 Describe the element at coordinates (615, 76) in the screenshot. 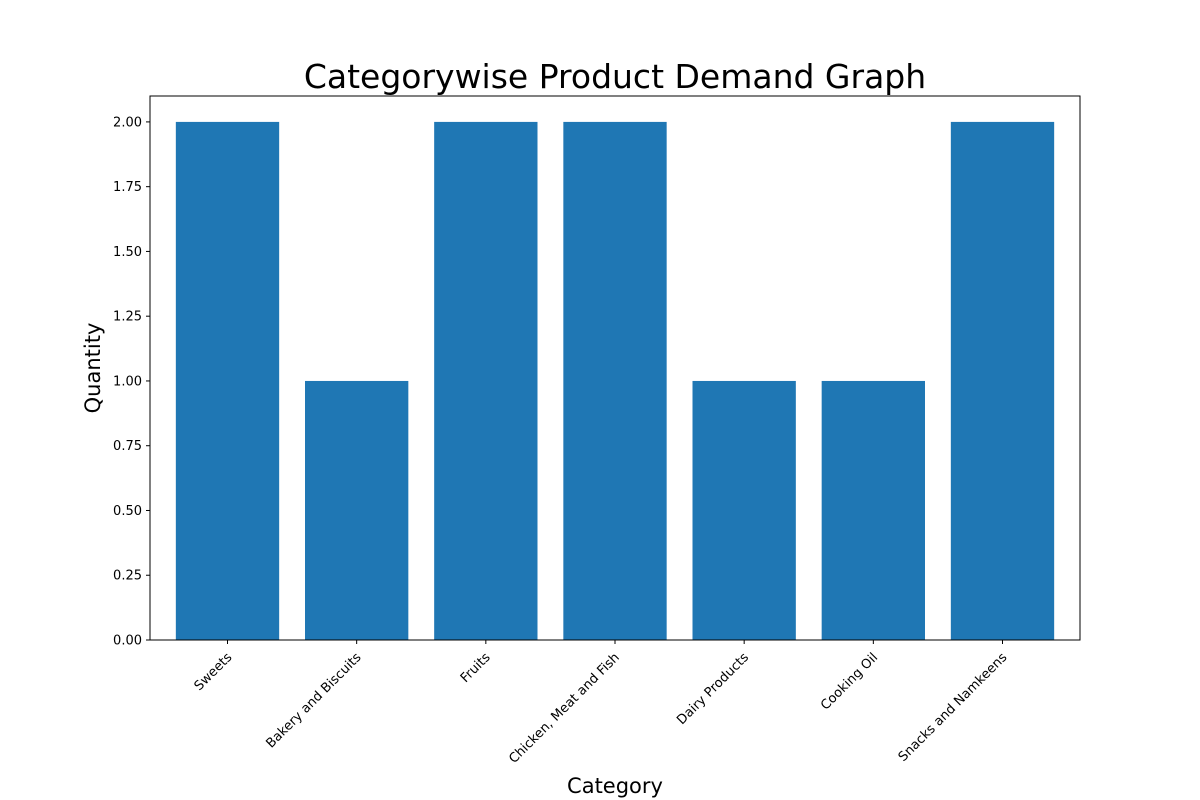

I see `chart-title: Categorywise Product Demand Graph` at that location.